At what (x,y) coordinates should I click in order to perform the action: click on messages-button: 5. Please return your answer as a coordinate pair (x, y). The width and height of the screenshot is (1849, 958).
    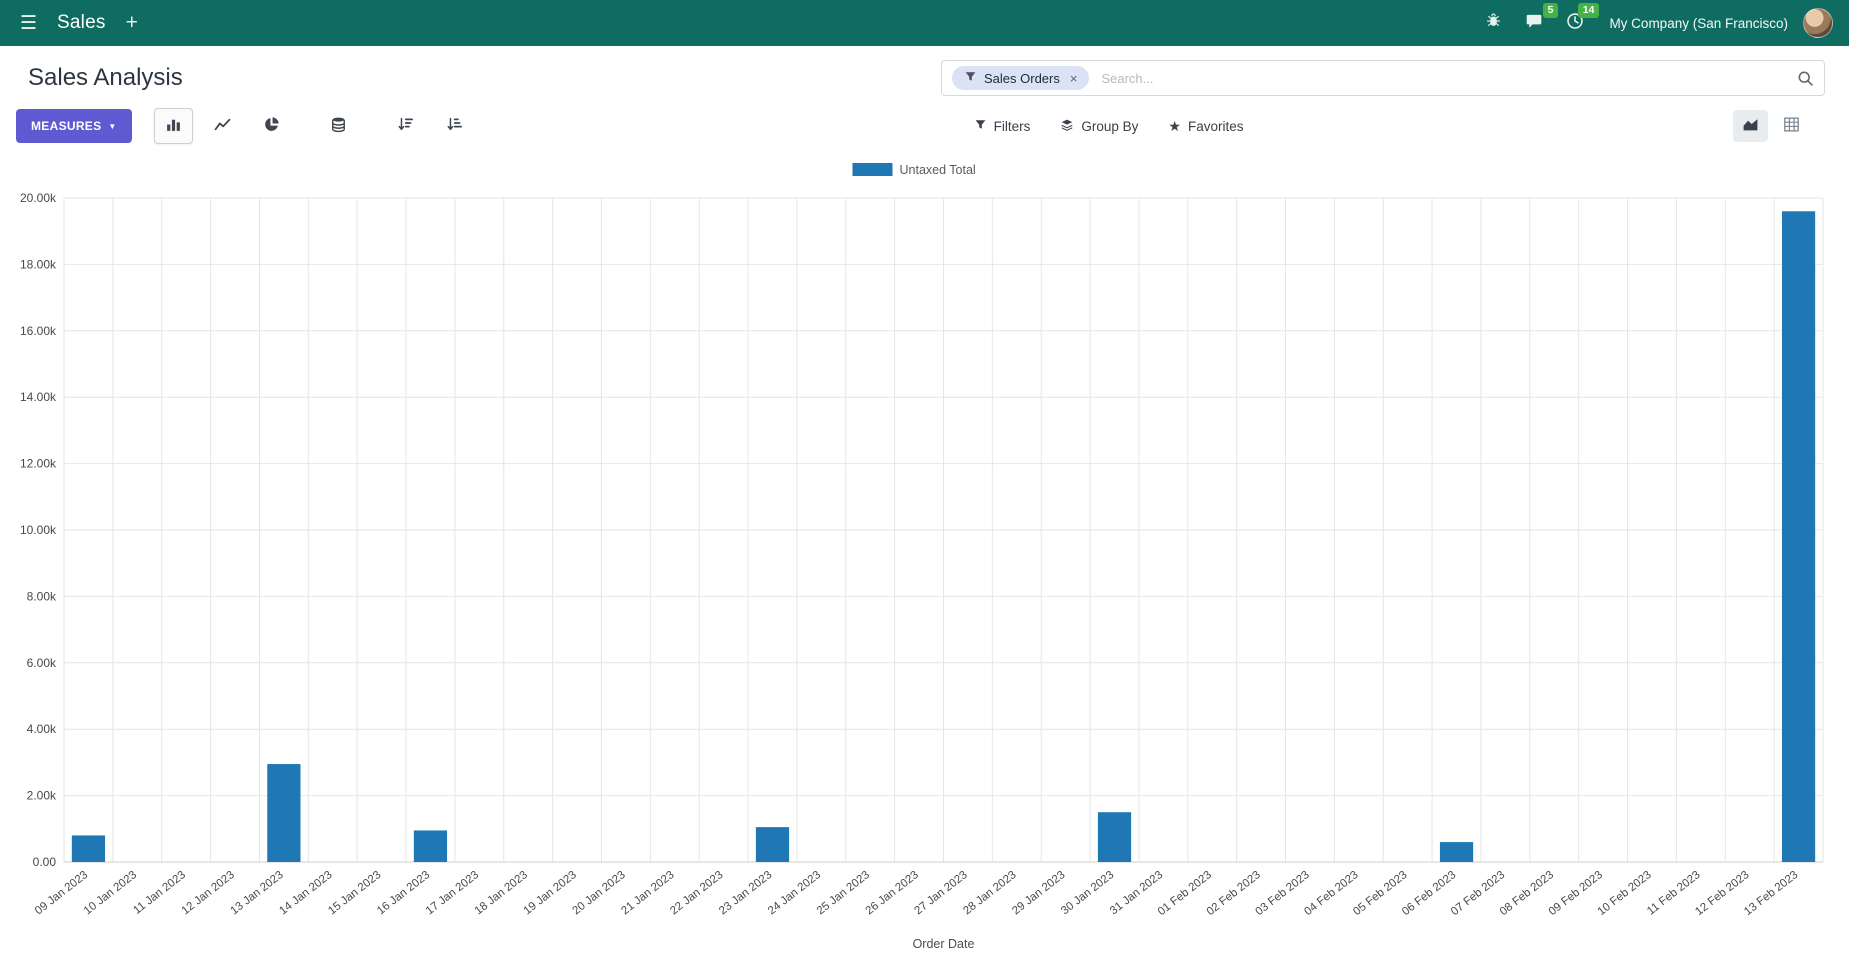
    Looking at the image, I should click on (1540, 20).